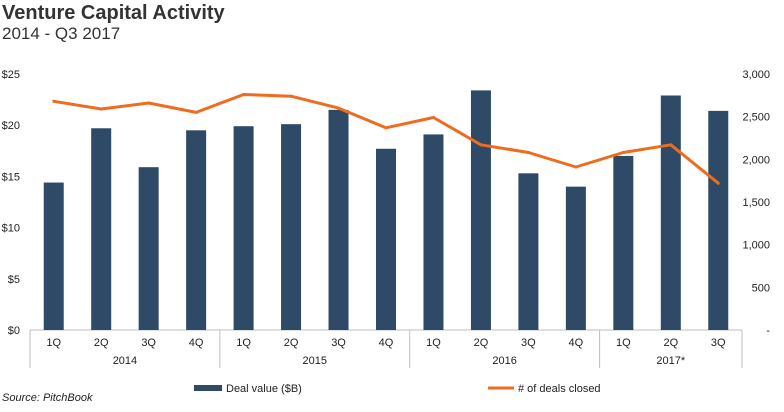 The image size is (784, 412). I want to click on left-axis-tick-label: $25, so click(11, 75).